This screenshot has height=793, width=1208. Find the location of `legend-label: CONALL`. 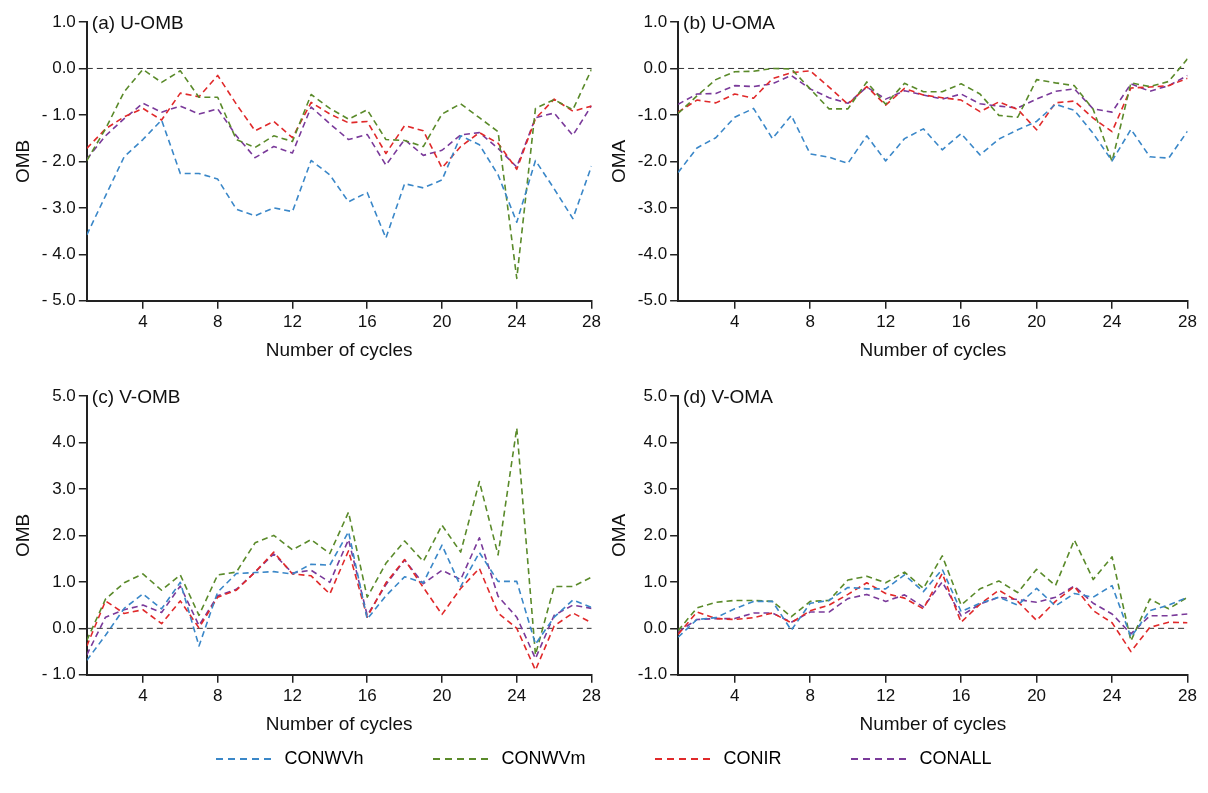

legend-label: CONALL is located at coordinates (955, 758).